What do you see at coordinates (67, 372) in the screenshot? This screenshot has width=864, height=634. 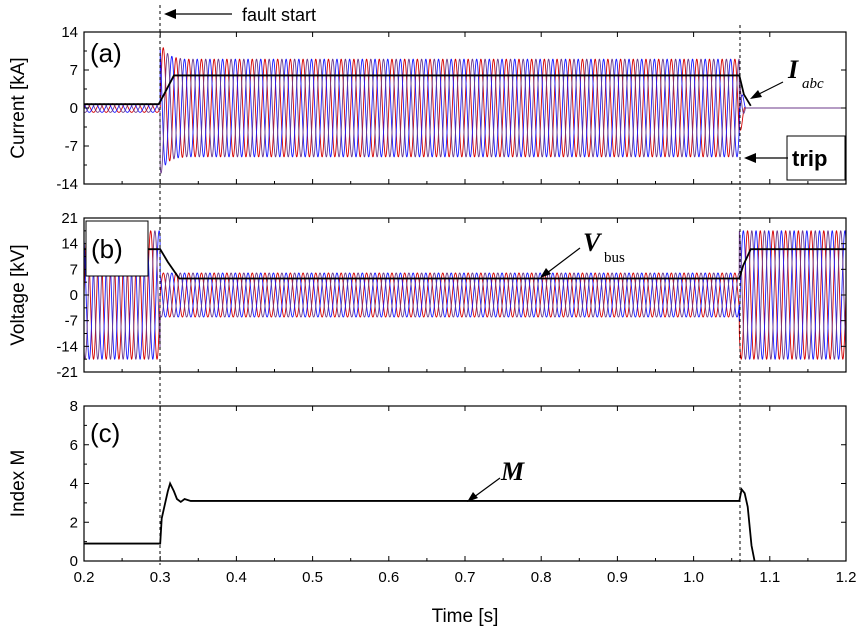 I see `ytick-label: -21` at bounding box center [67, 372].